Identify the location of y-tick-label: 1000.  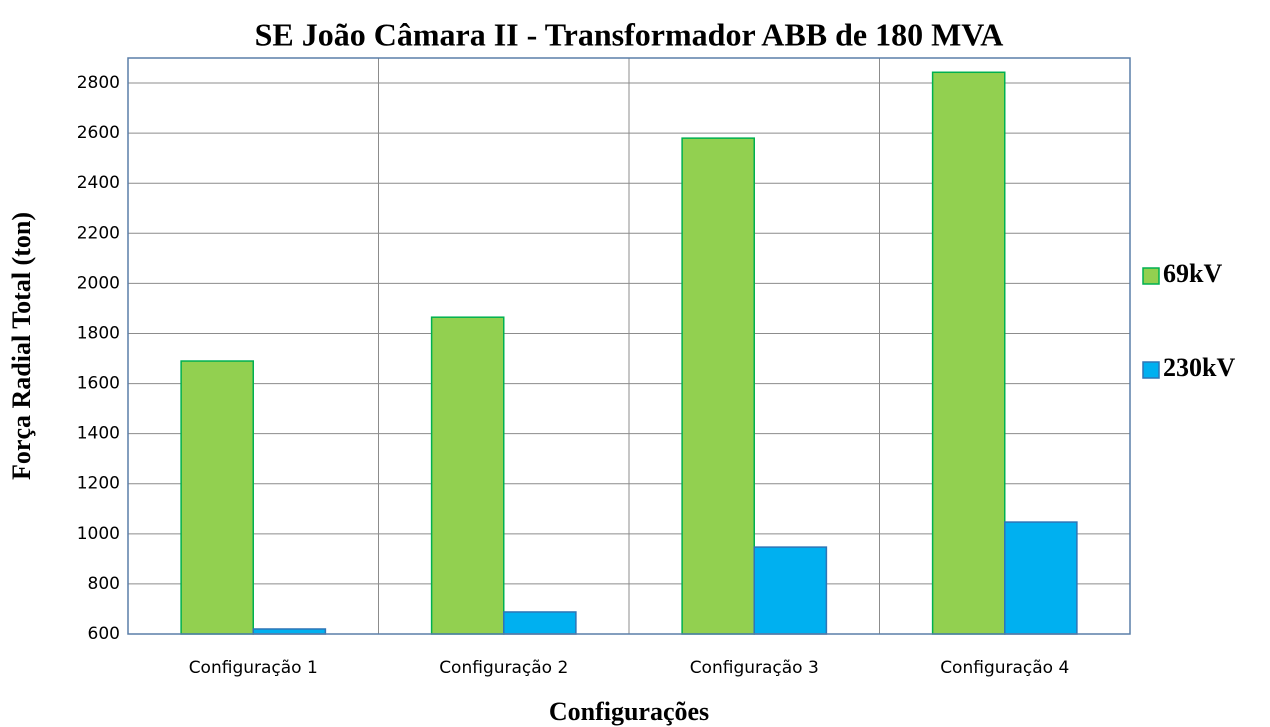
(98, 534).